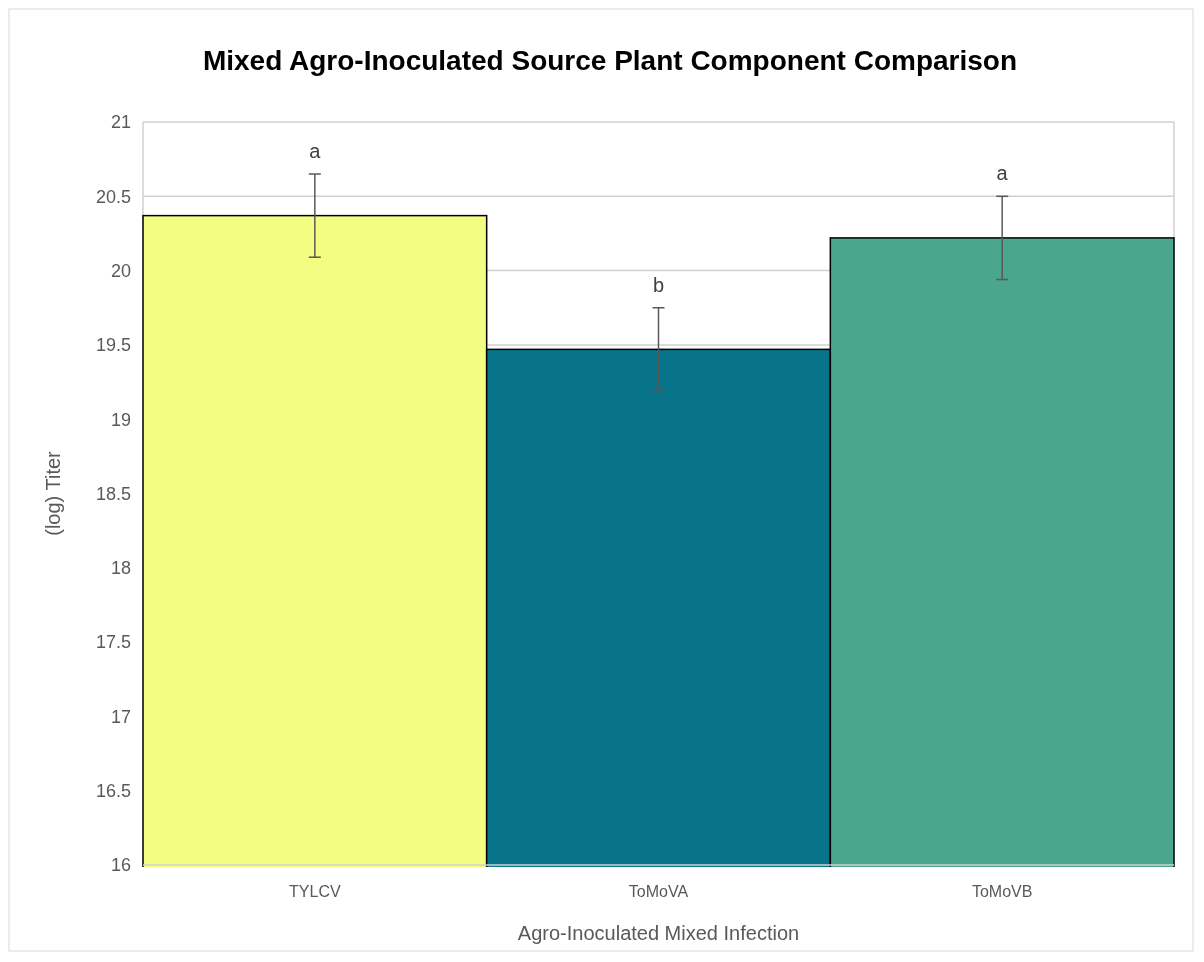  What do you see at coordinates (113, 642) in the screenshot?
I see `y-tick-label: 17.5` at bounding box center [113, 642].